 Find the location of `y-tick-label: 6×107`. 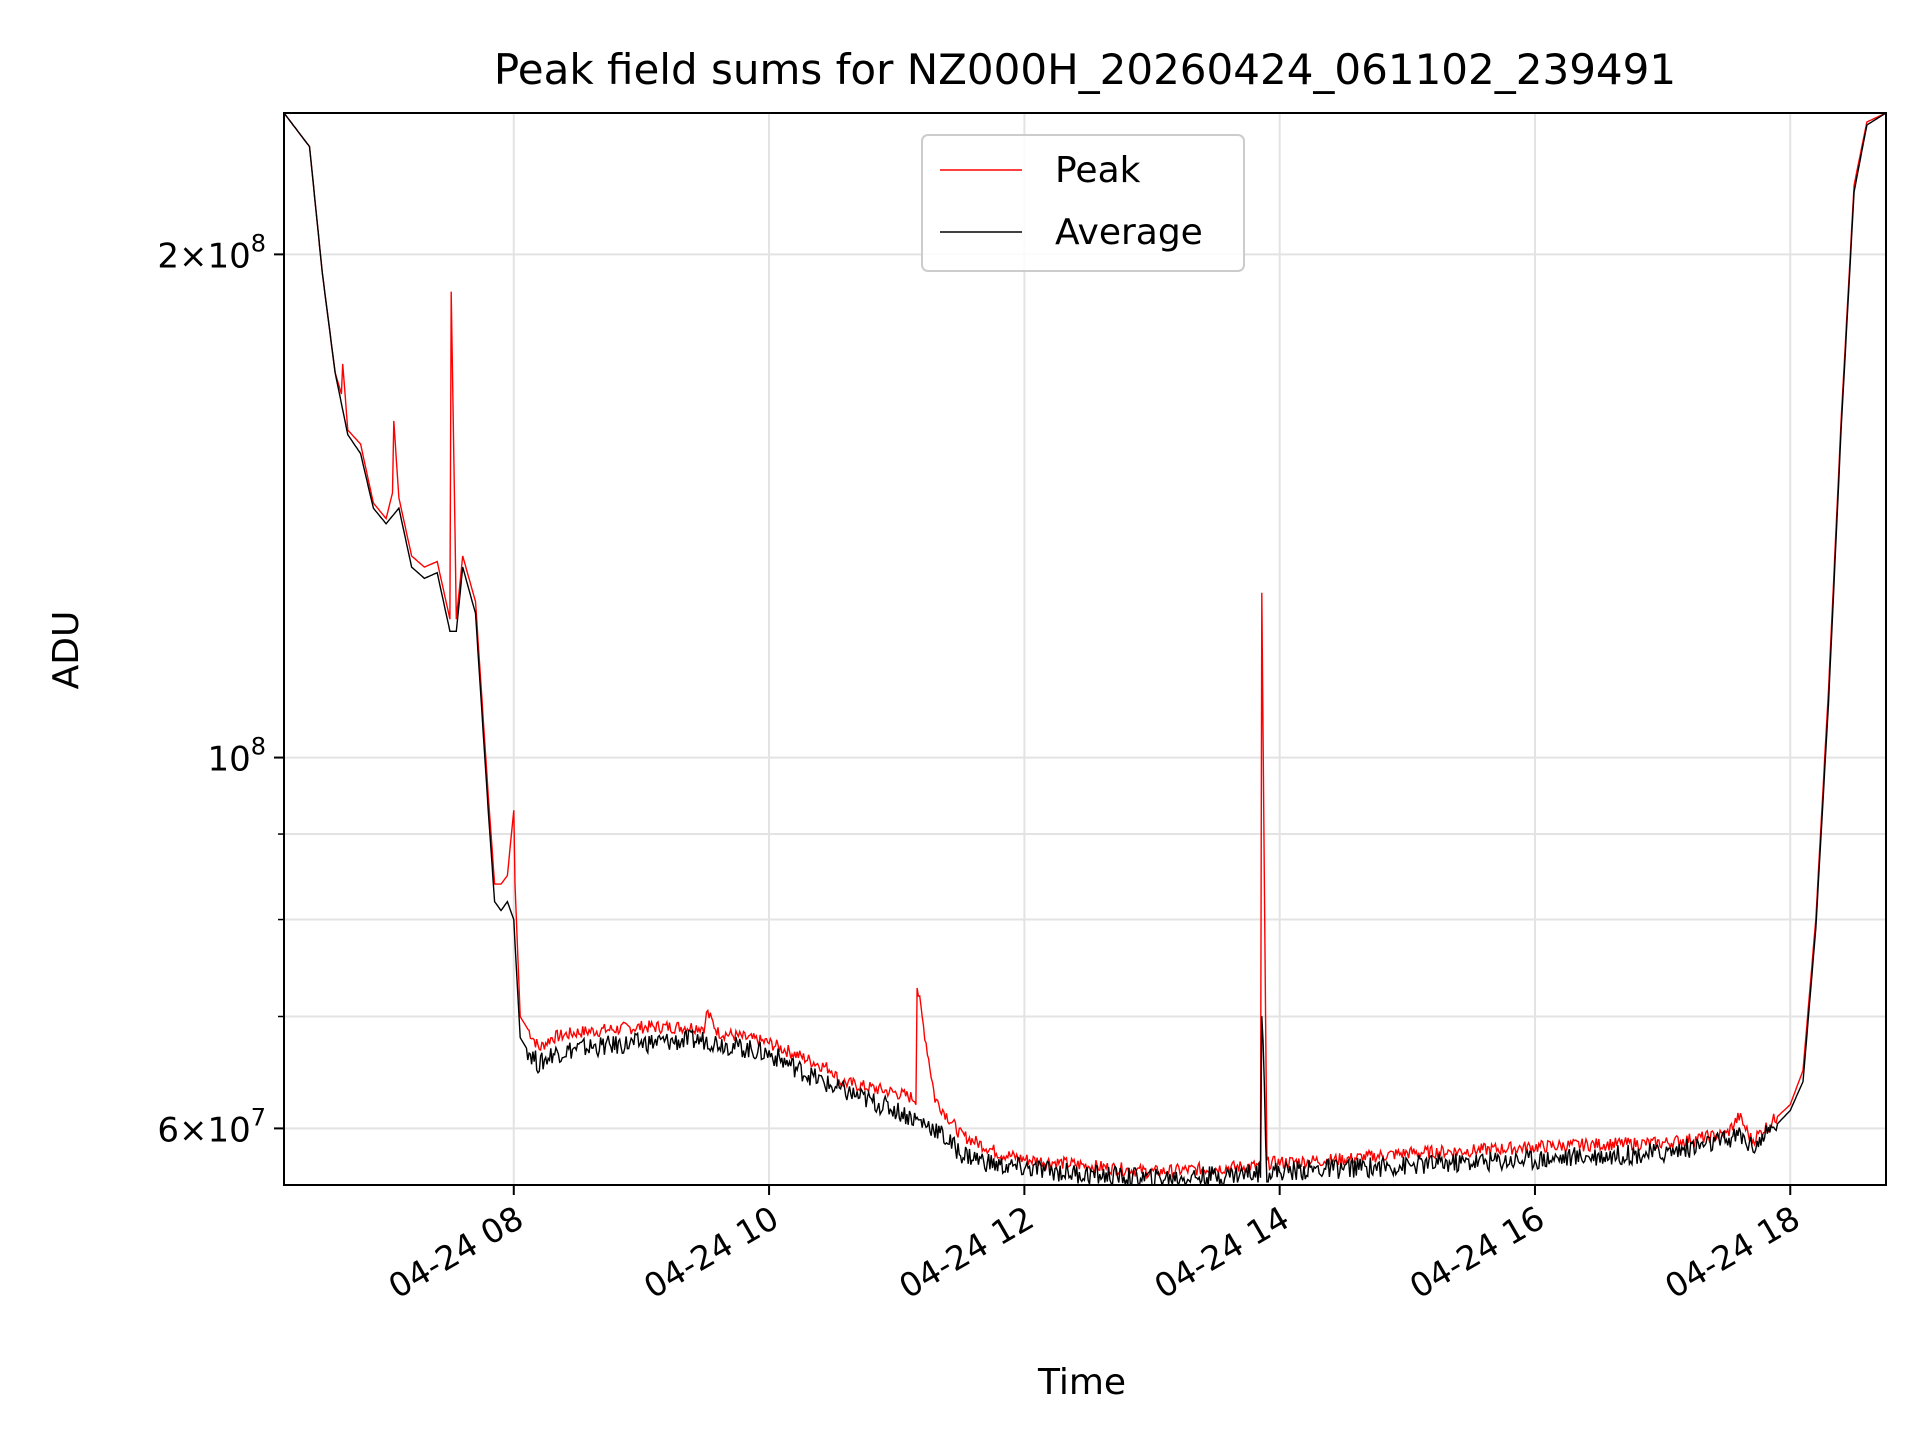

y-tick-label: 6×107 is located at coordinates (211, 1126).